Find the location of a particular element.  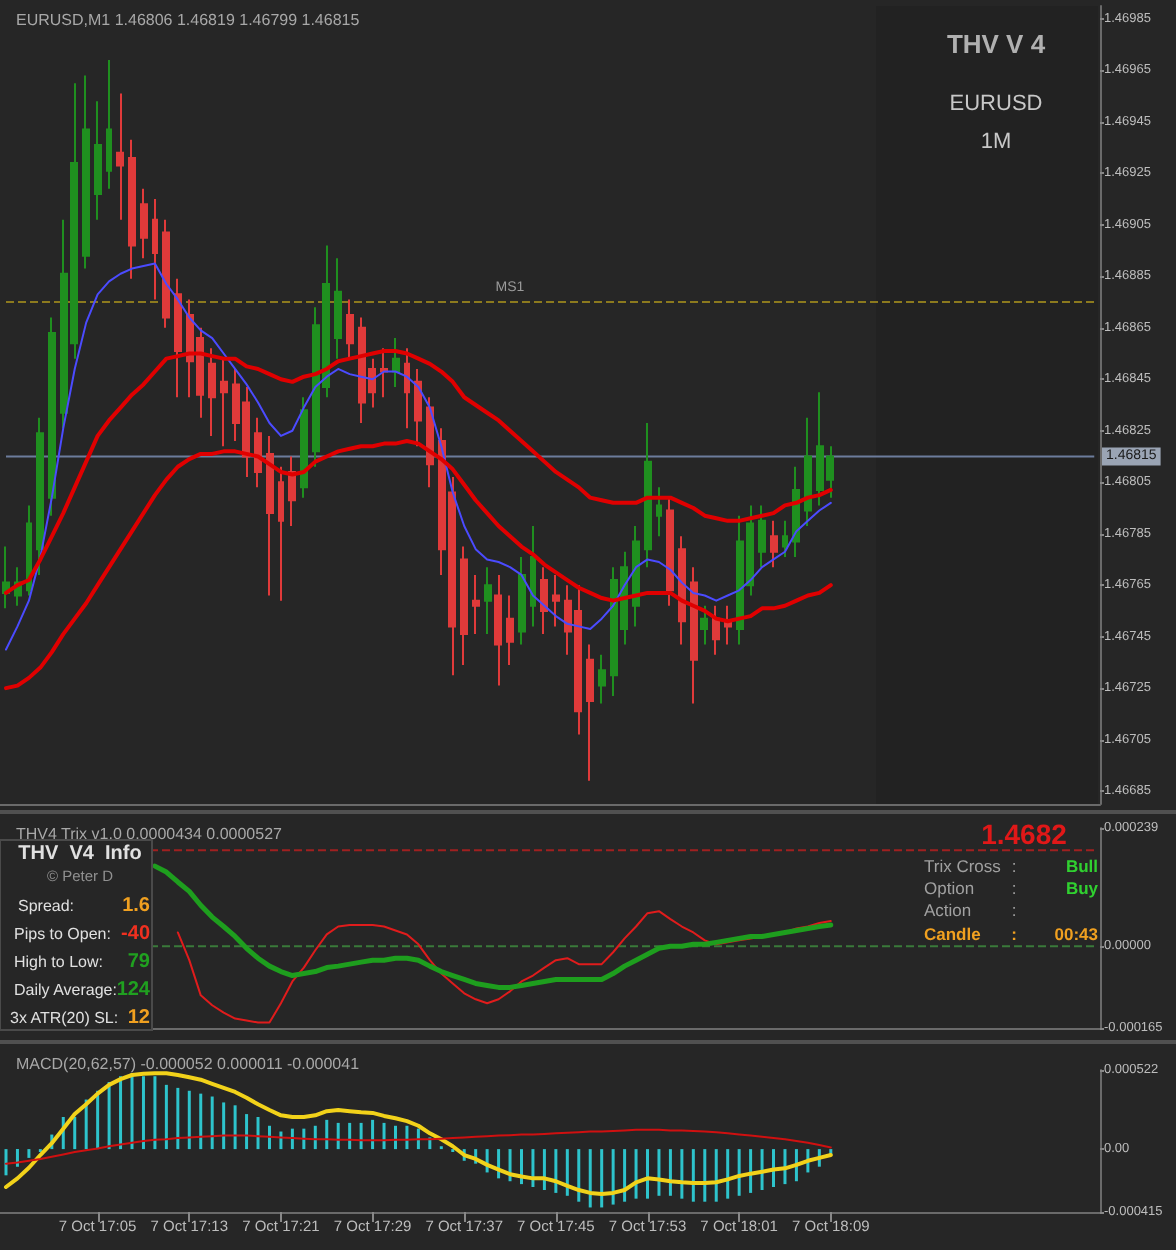

annotation: EURUSD is located at coordinates (996, 104).